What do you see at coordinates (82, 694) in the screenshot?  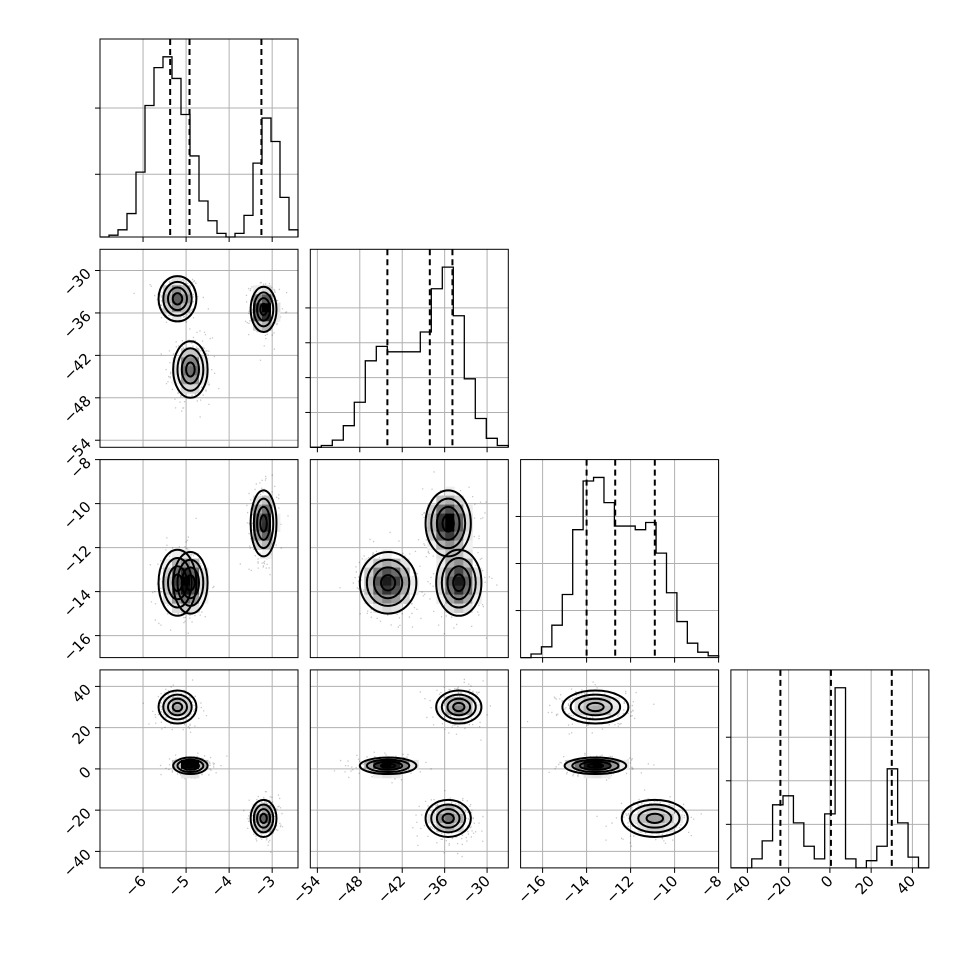 I see `y-tick-label: 40` at bounding box center [82, 694].